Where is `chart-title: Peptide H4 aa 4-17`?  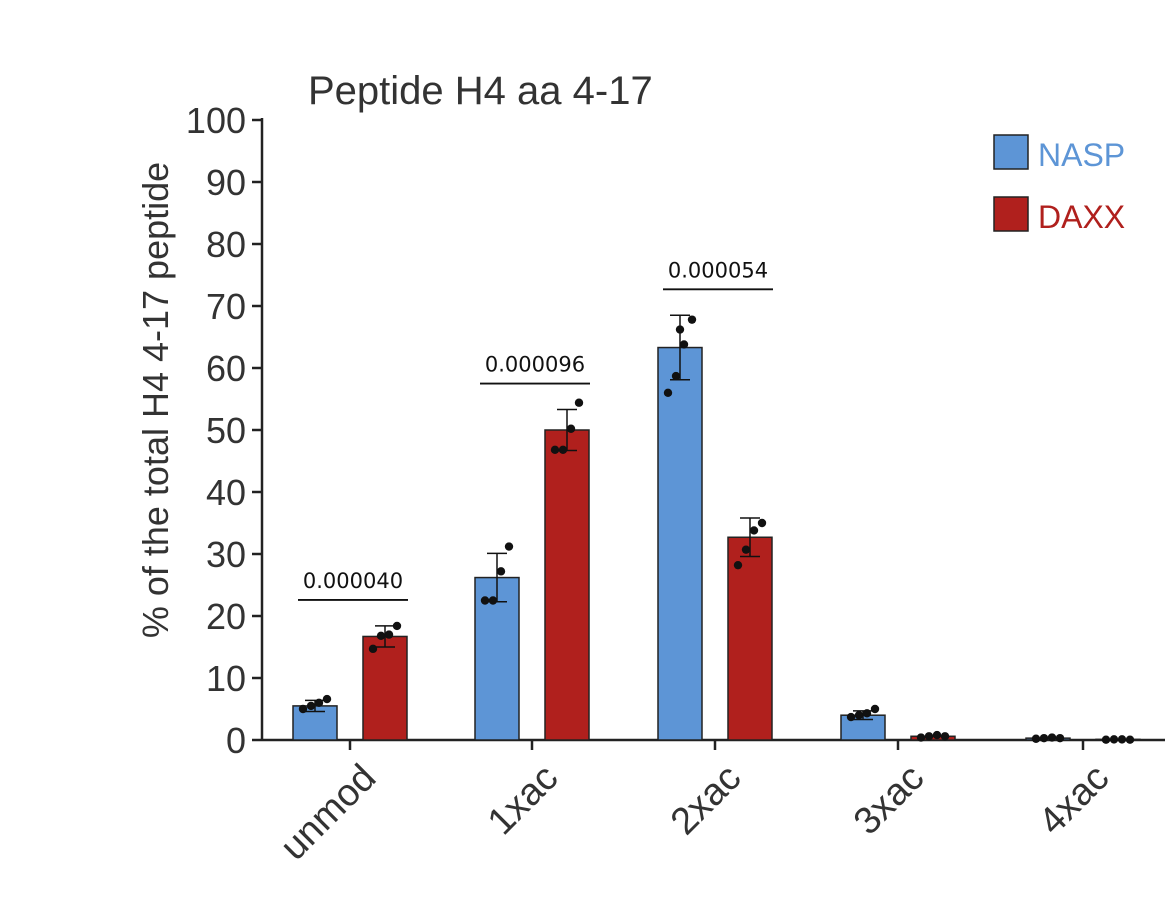
chart-title: Peptide H4 aa 4-17 is located at coordinates (480, 91).